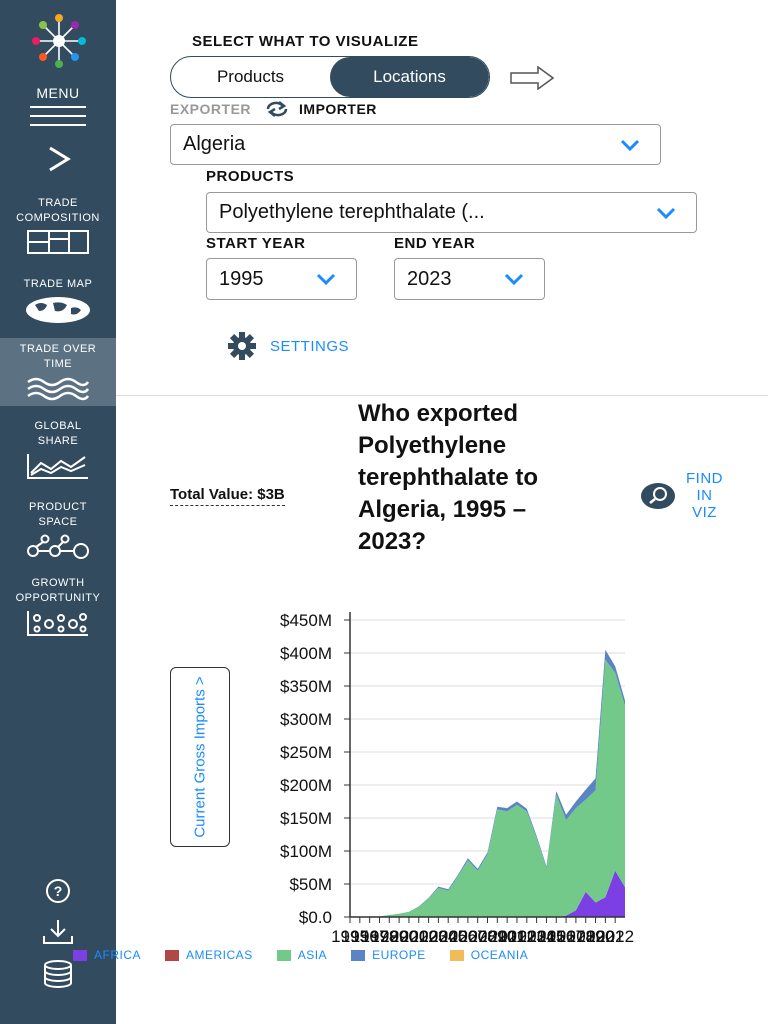 The width and height of the screenshot is (768, 1024). What do you see at coordinates (409, 77) in the screenshot?
I see `toggle-locations: Locations` at bounding box center [409, 77].